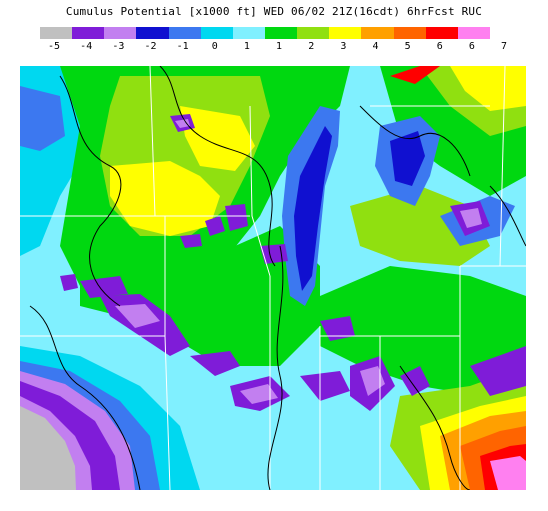 This screenshot has height=511, width=548. I want to click on legend-label-6: 1, so click(246, 46).